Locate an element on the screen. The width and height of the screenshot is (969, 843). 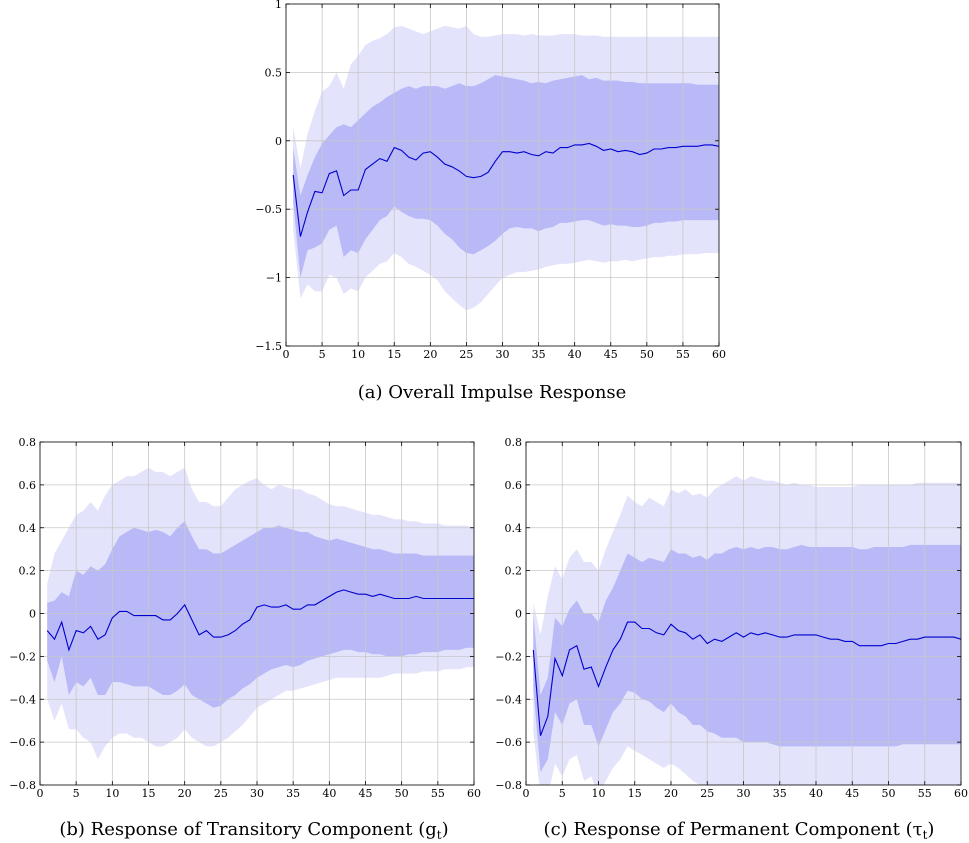
caption-c: (c) Response of Permanent Component (τt) is located at coordinates (739, 830).